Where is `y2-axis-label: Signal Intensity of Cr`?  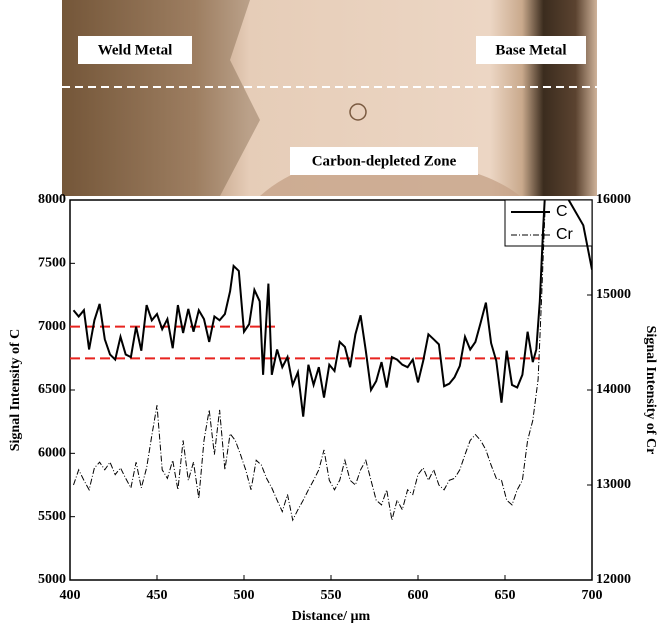
y2-axis-label: Signal Intensity of Cr is located at coordinates (650, 390).